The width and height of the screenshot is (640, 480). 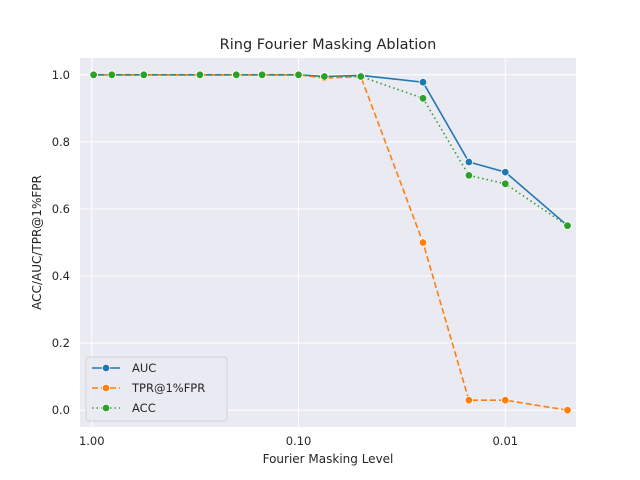 I want to click on y-tick-label: 0.4, so click(x=61, y=276).